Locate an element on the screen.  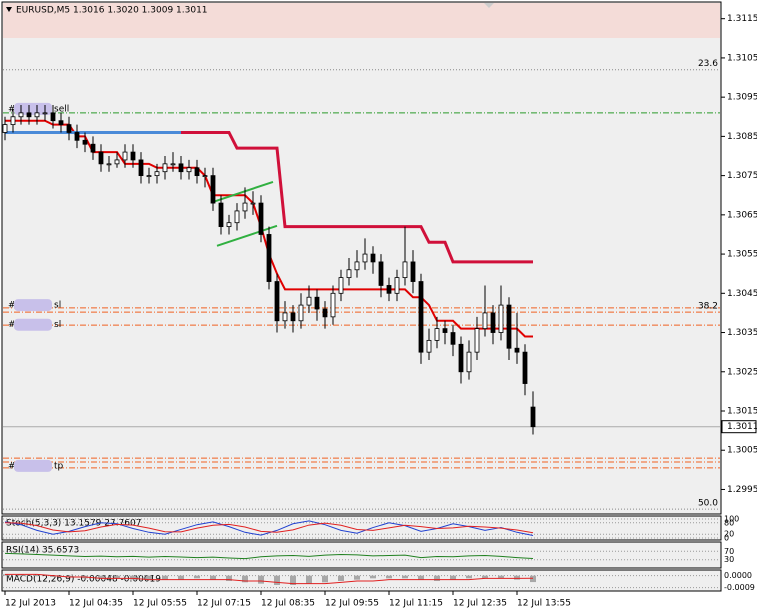
trade-label: sl is located at coordinates (57, 325).